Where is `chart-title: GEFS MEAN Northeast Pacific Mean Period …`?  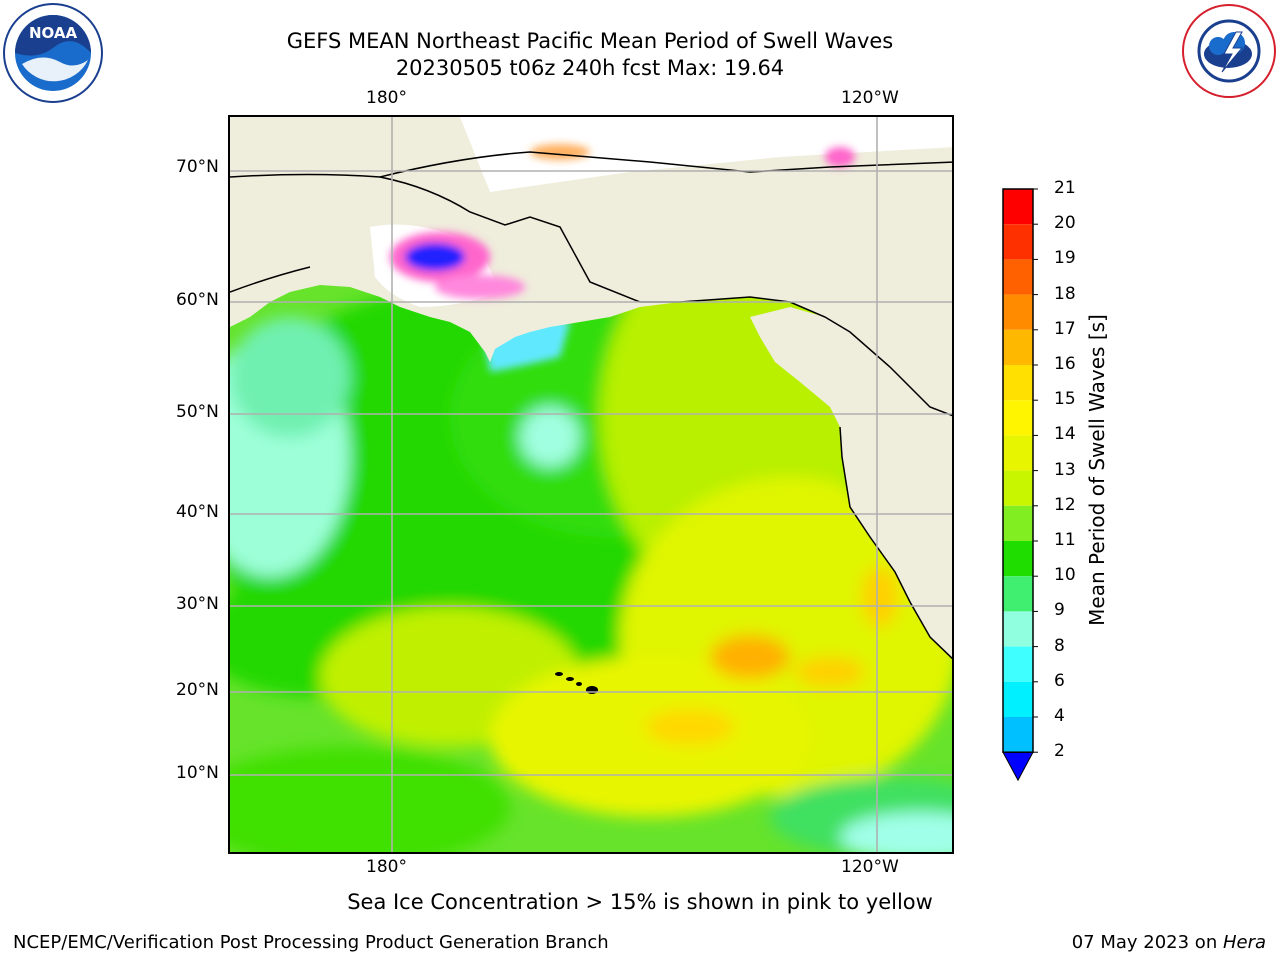
chart-title: GEFS MEAN Northeast Pacific Mean Period … is located at coordinates (590, 41).